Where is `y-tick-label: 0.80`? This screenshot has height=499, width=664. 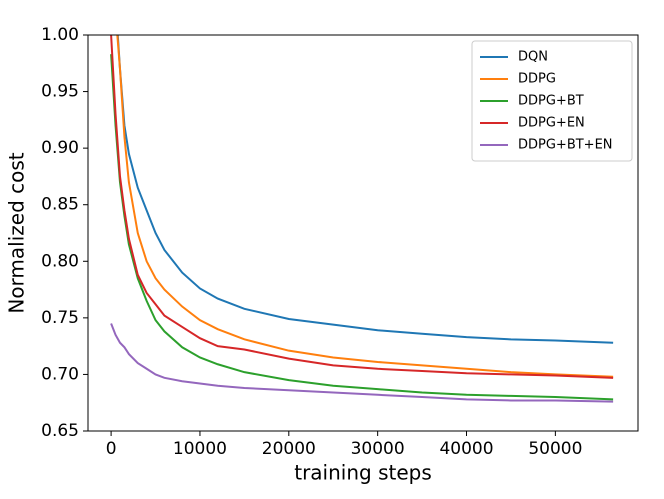 y-tick-label: 0.80 is located at coordinates (60, 261).